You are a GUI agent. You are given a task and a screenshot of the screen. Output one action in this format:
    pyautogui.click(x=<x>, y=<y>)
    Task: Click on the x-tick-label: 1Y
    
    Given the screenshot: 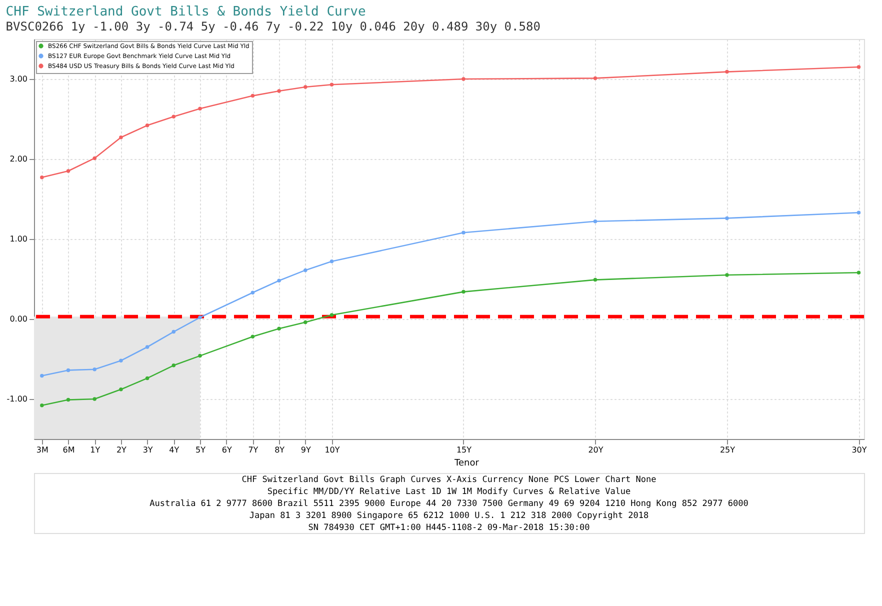 What is the action you would take?
    pyautogui.click(x=95, y=450)
    